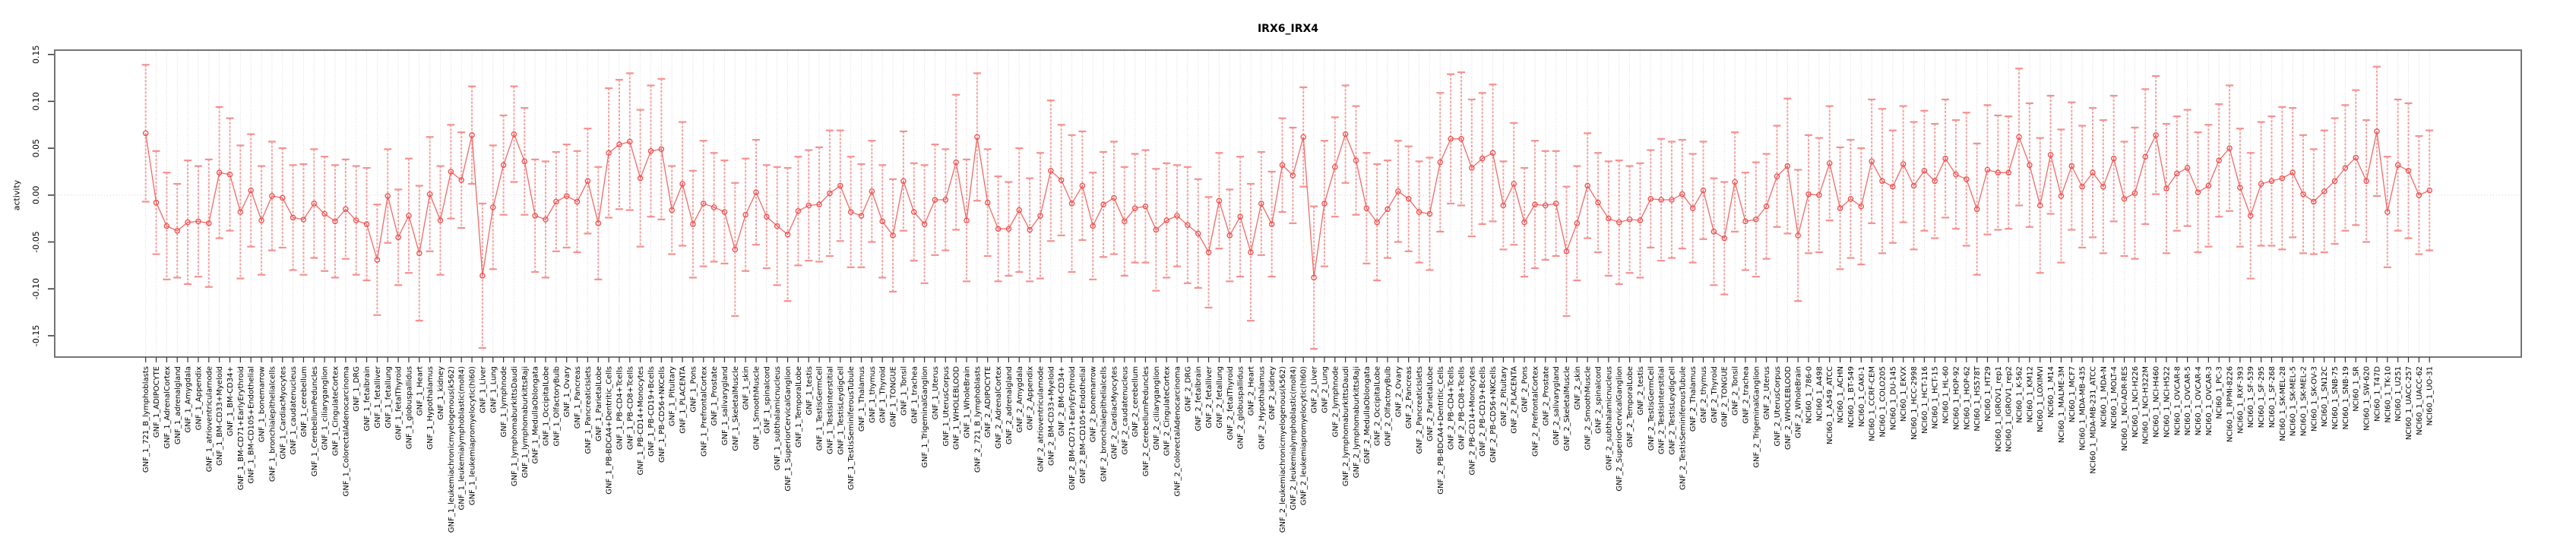 This screenshot has width=2576, height=547. Describe the element at coordinates (809, 391) in the screenshot. I see `x-category-label: GNF_1_testis` at that location.